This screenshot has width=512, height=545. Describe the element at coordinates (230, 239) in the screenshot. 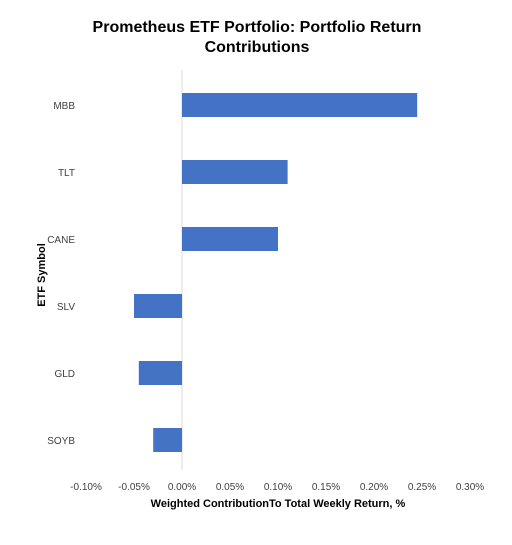

I see `bar-cane` at that location.